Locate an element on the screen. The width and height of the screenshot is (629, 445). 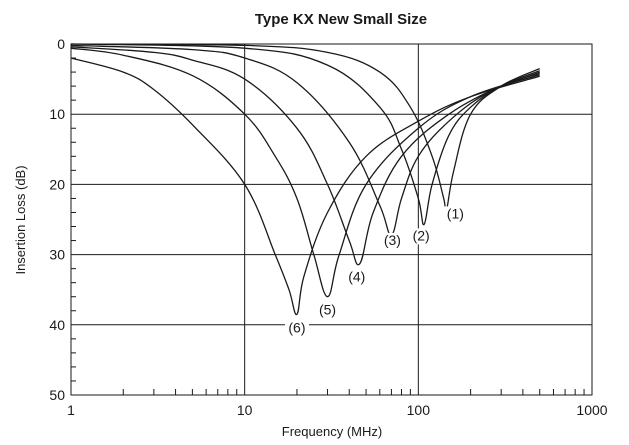
x-axis-label: Frequency (MHz) is located at coordinates (332, 431).